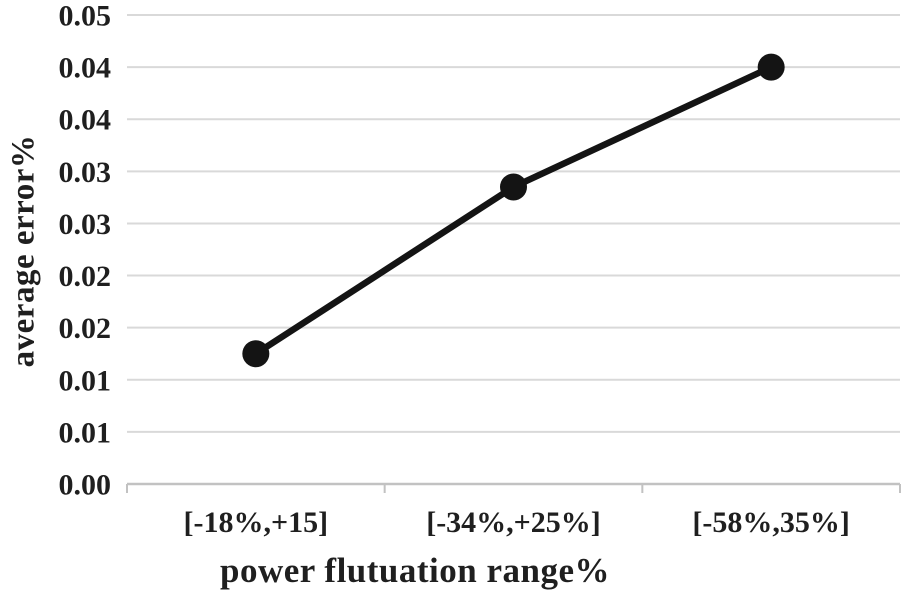  What do you see at coordinates (415, 570) in the screenshot?
I see `x-axis-title: power flutuation range%` at bounding box center [415, 570].